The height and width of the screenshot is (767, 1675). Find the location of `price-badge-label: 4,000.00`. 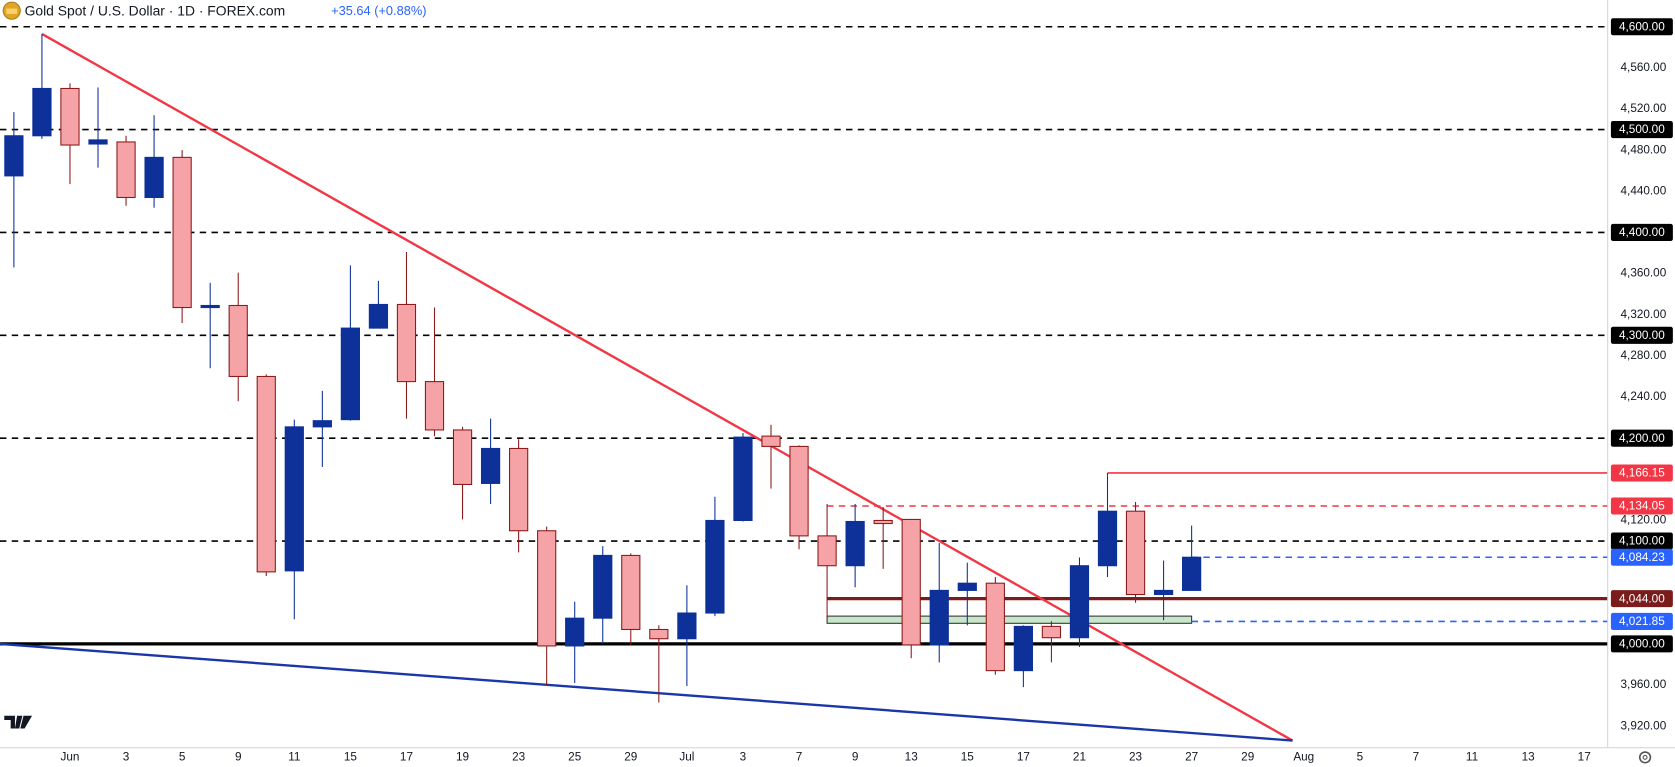

price-badge-label: 4,000.00 is located at coordinates (1642, 644).